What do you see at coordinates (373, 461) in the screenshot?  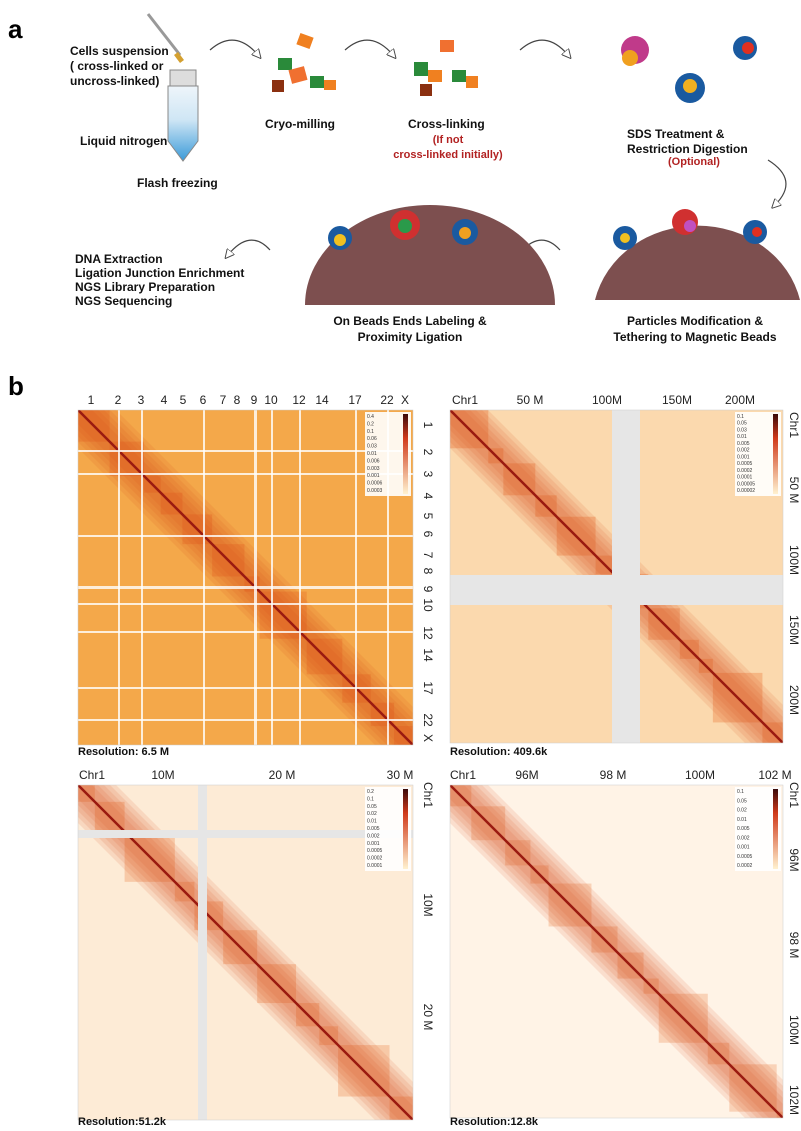 I see `colorbar-label: 0.006` at bounding box center [373, 461].